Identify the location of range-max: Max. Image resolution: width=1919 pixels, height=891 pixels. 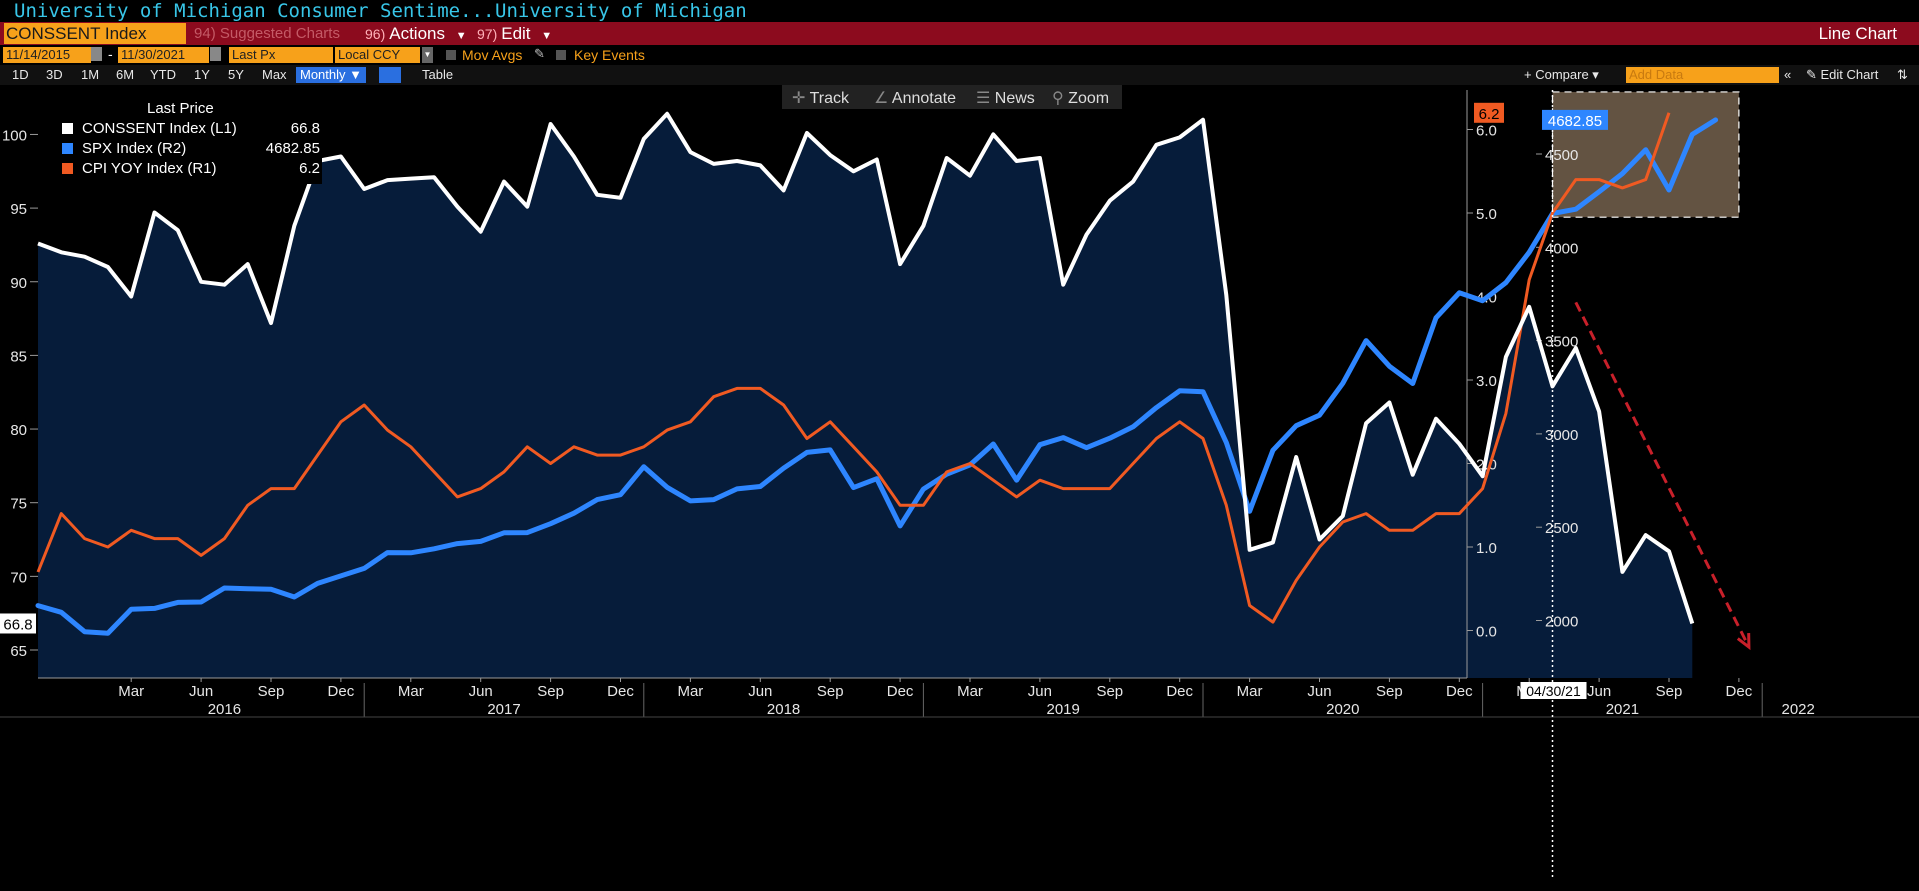
(274, 74).